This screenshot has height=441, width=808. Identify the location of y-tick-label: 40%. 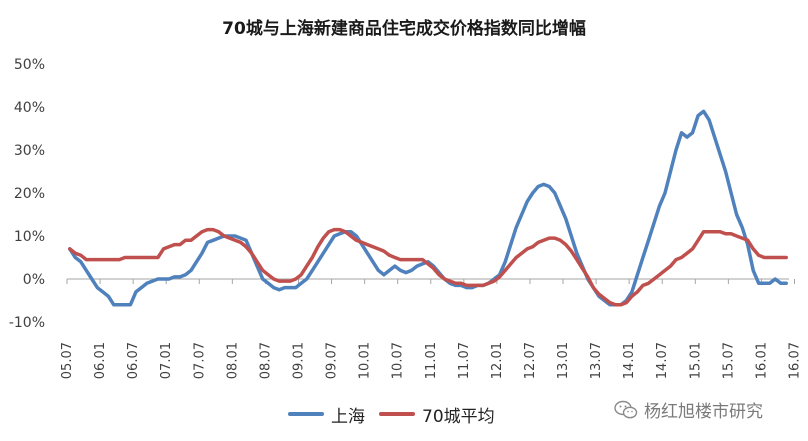
(29, 108).